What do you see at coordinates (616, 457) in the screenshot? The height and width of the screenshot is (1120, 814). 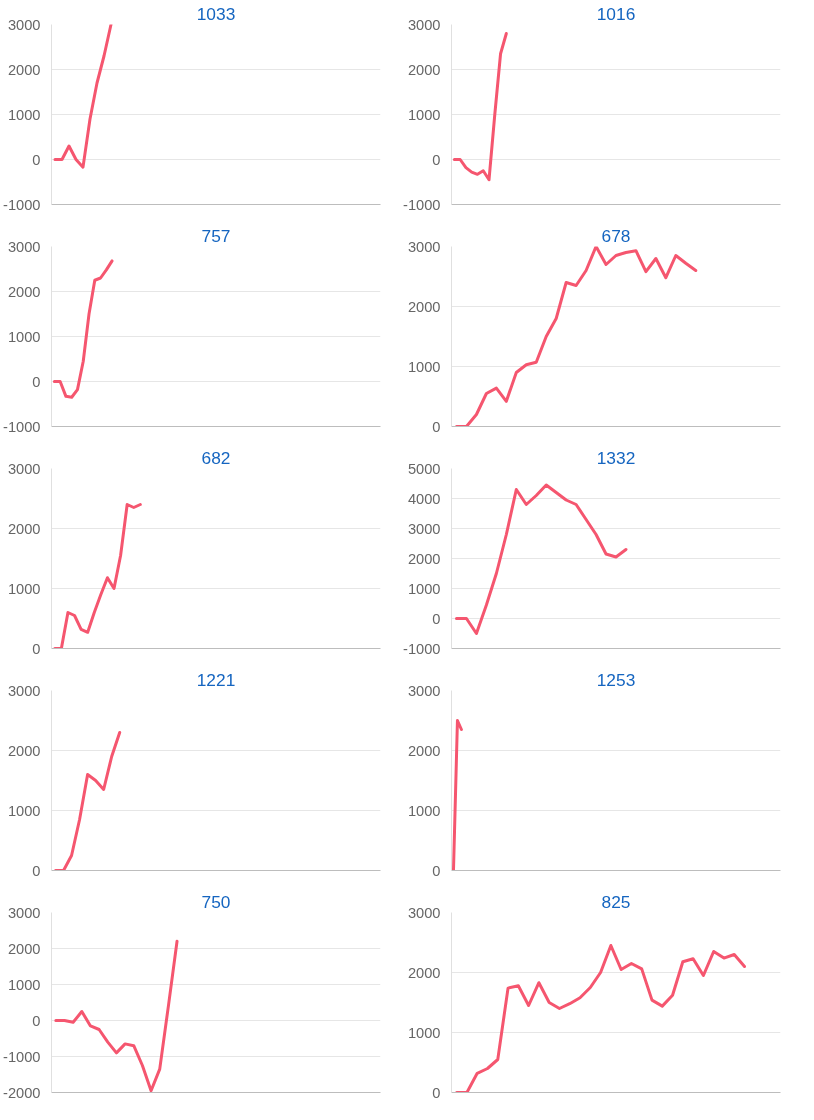 I see `chart-title: 1332` at bounding box center [616, 457].